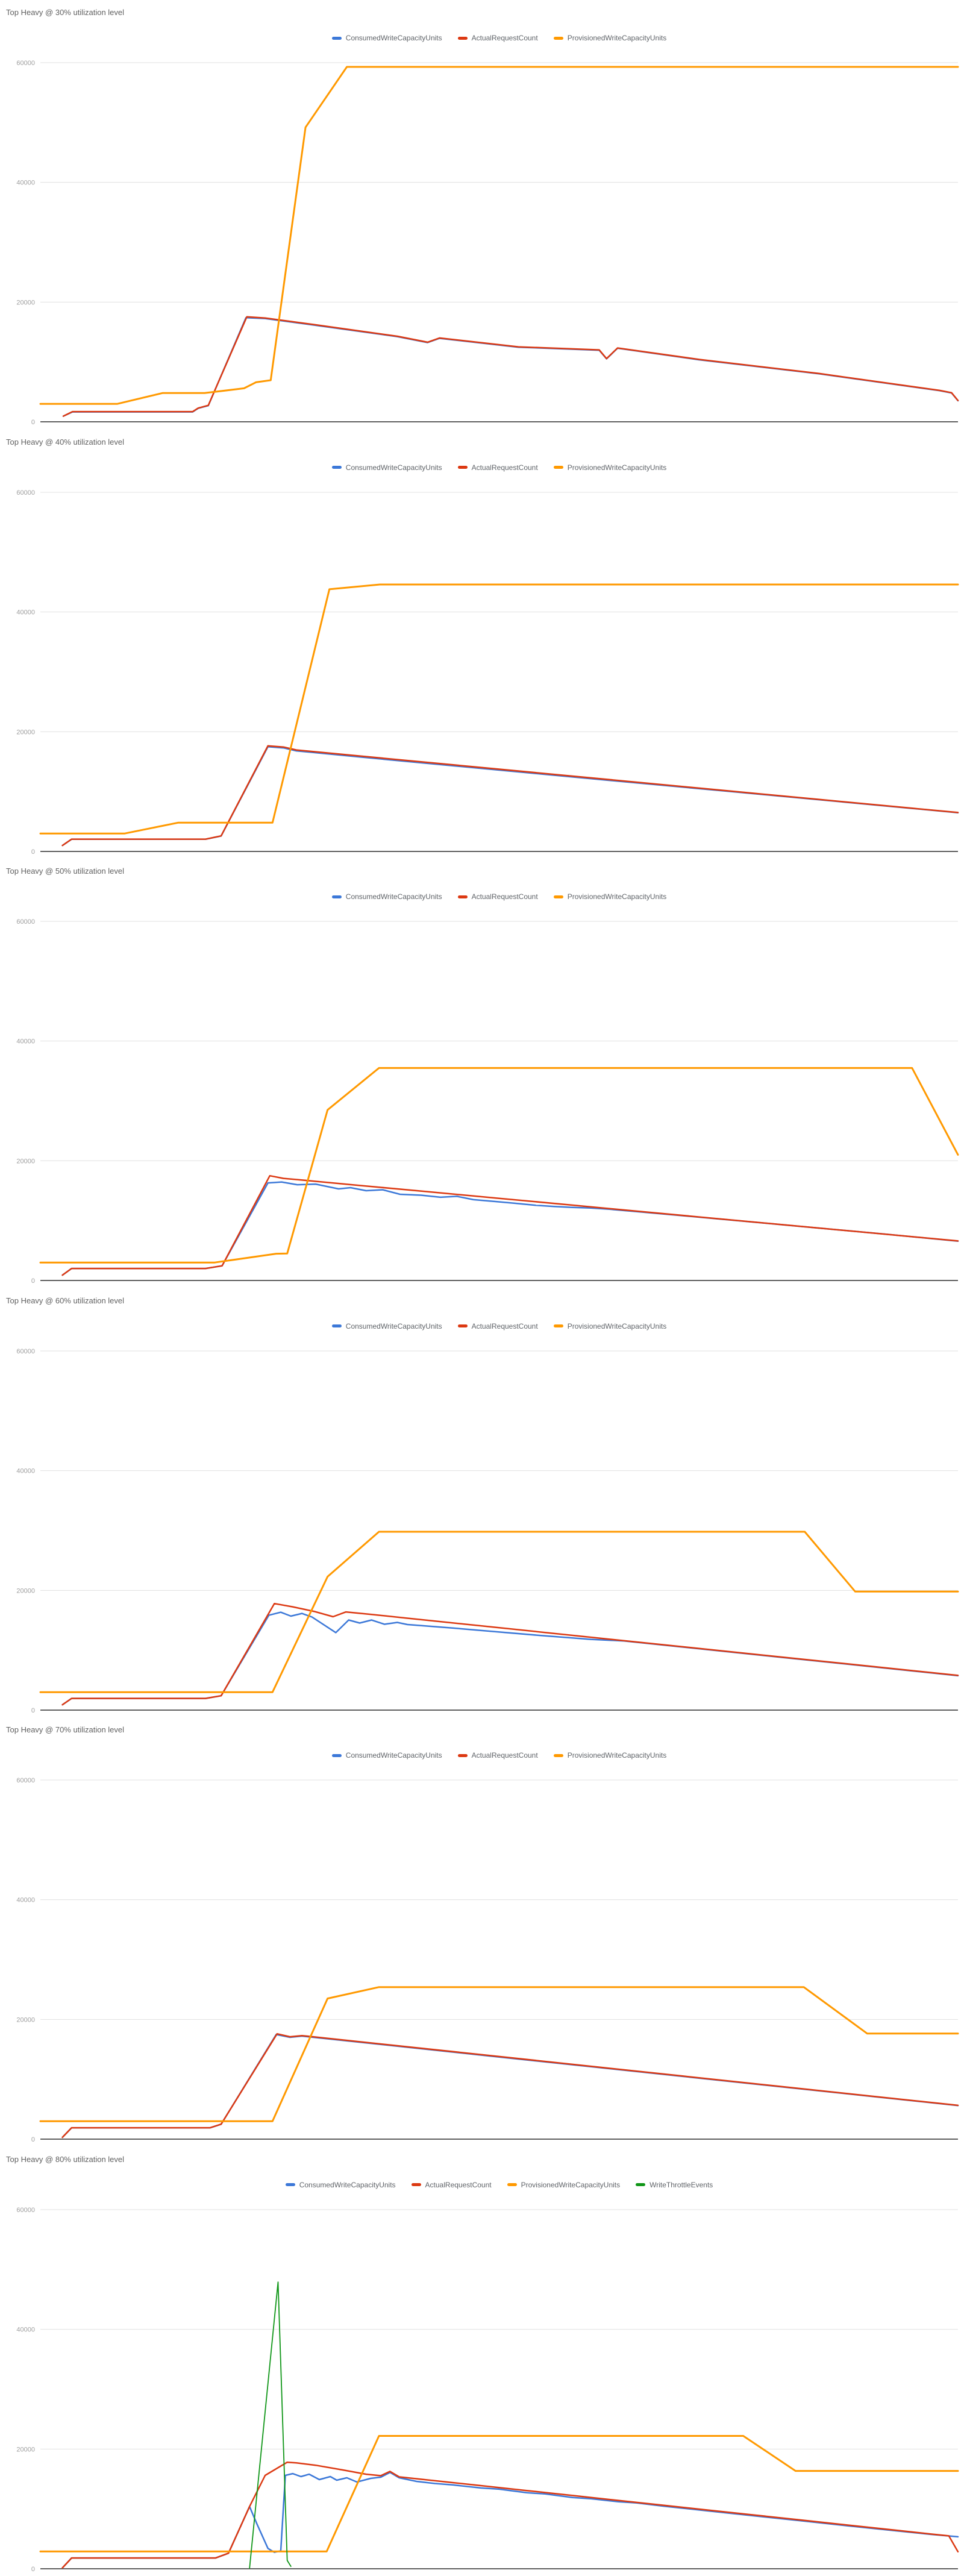 This screenshot has width=964, height=2576. I want to click on chart-title: Top Heavy @ 40% utilization level, so click(66, 442).